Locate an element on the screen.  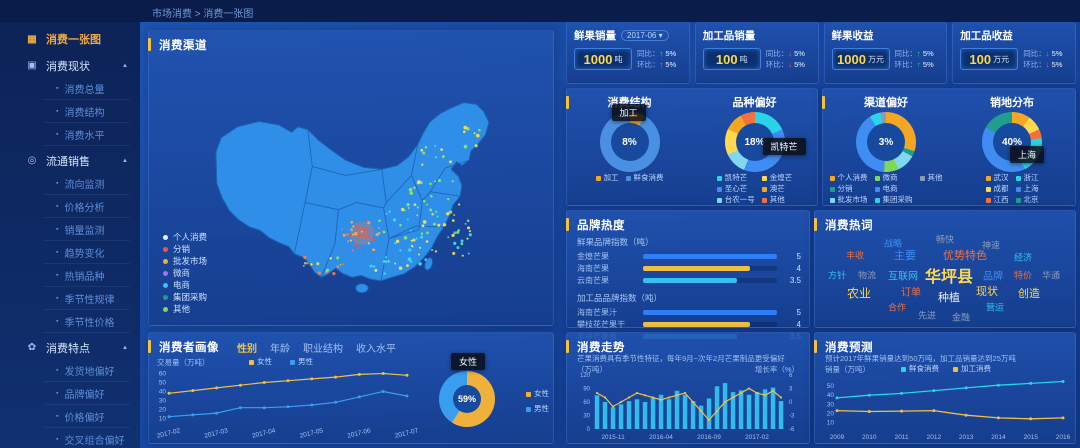
legend-label: 澳芒 is located at coordinates (777, 188).